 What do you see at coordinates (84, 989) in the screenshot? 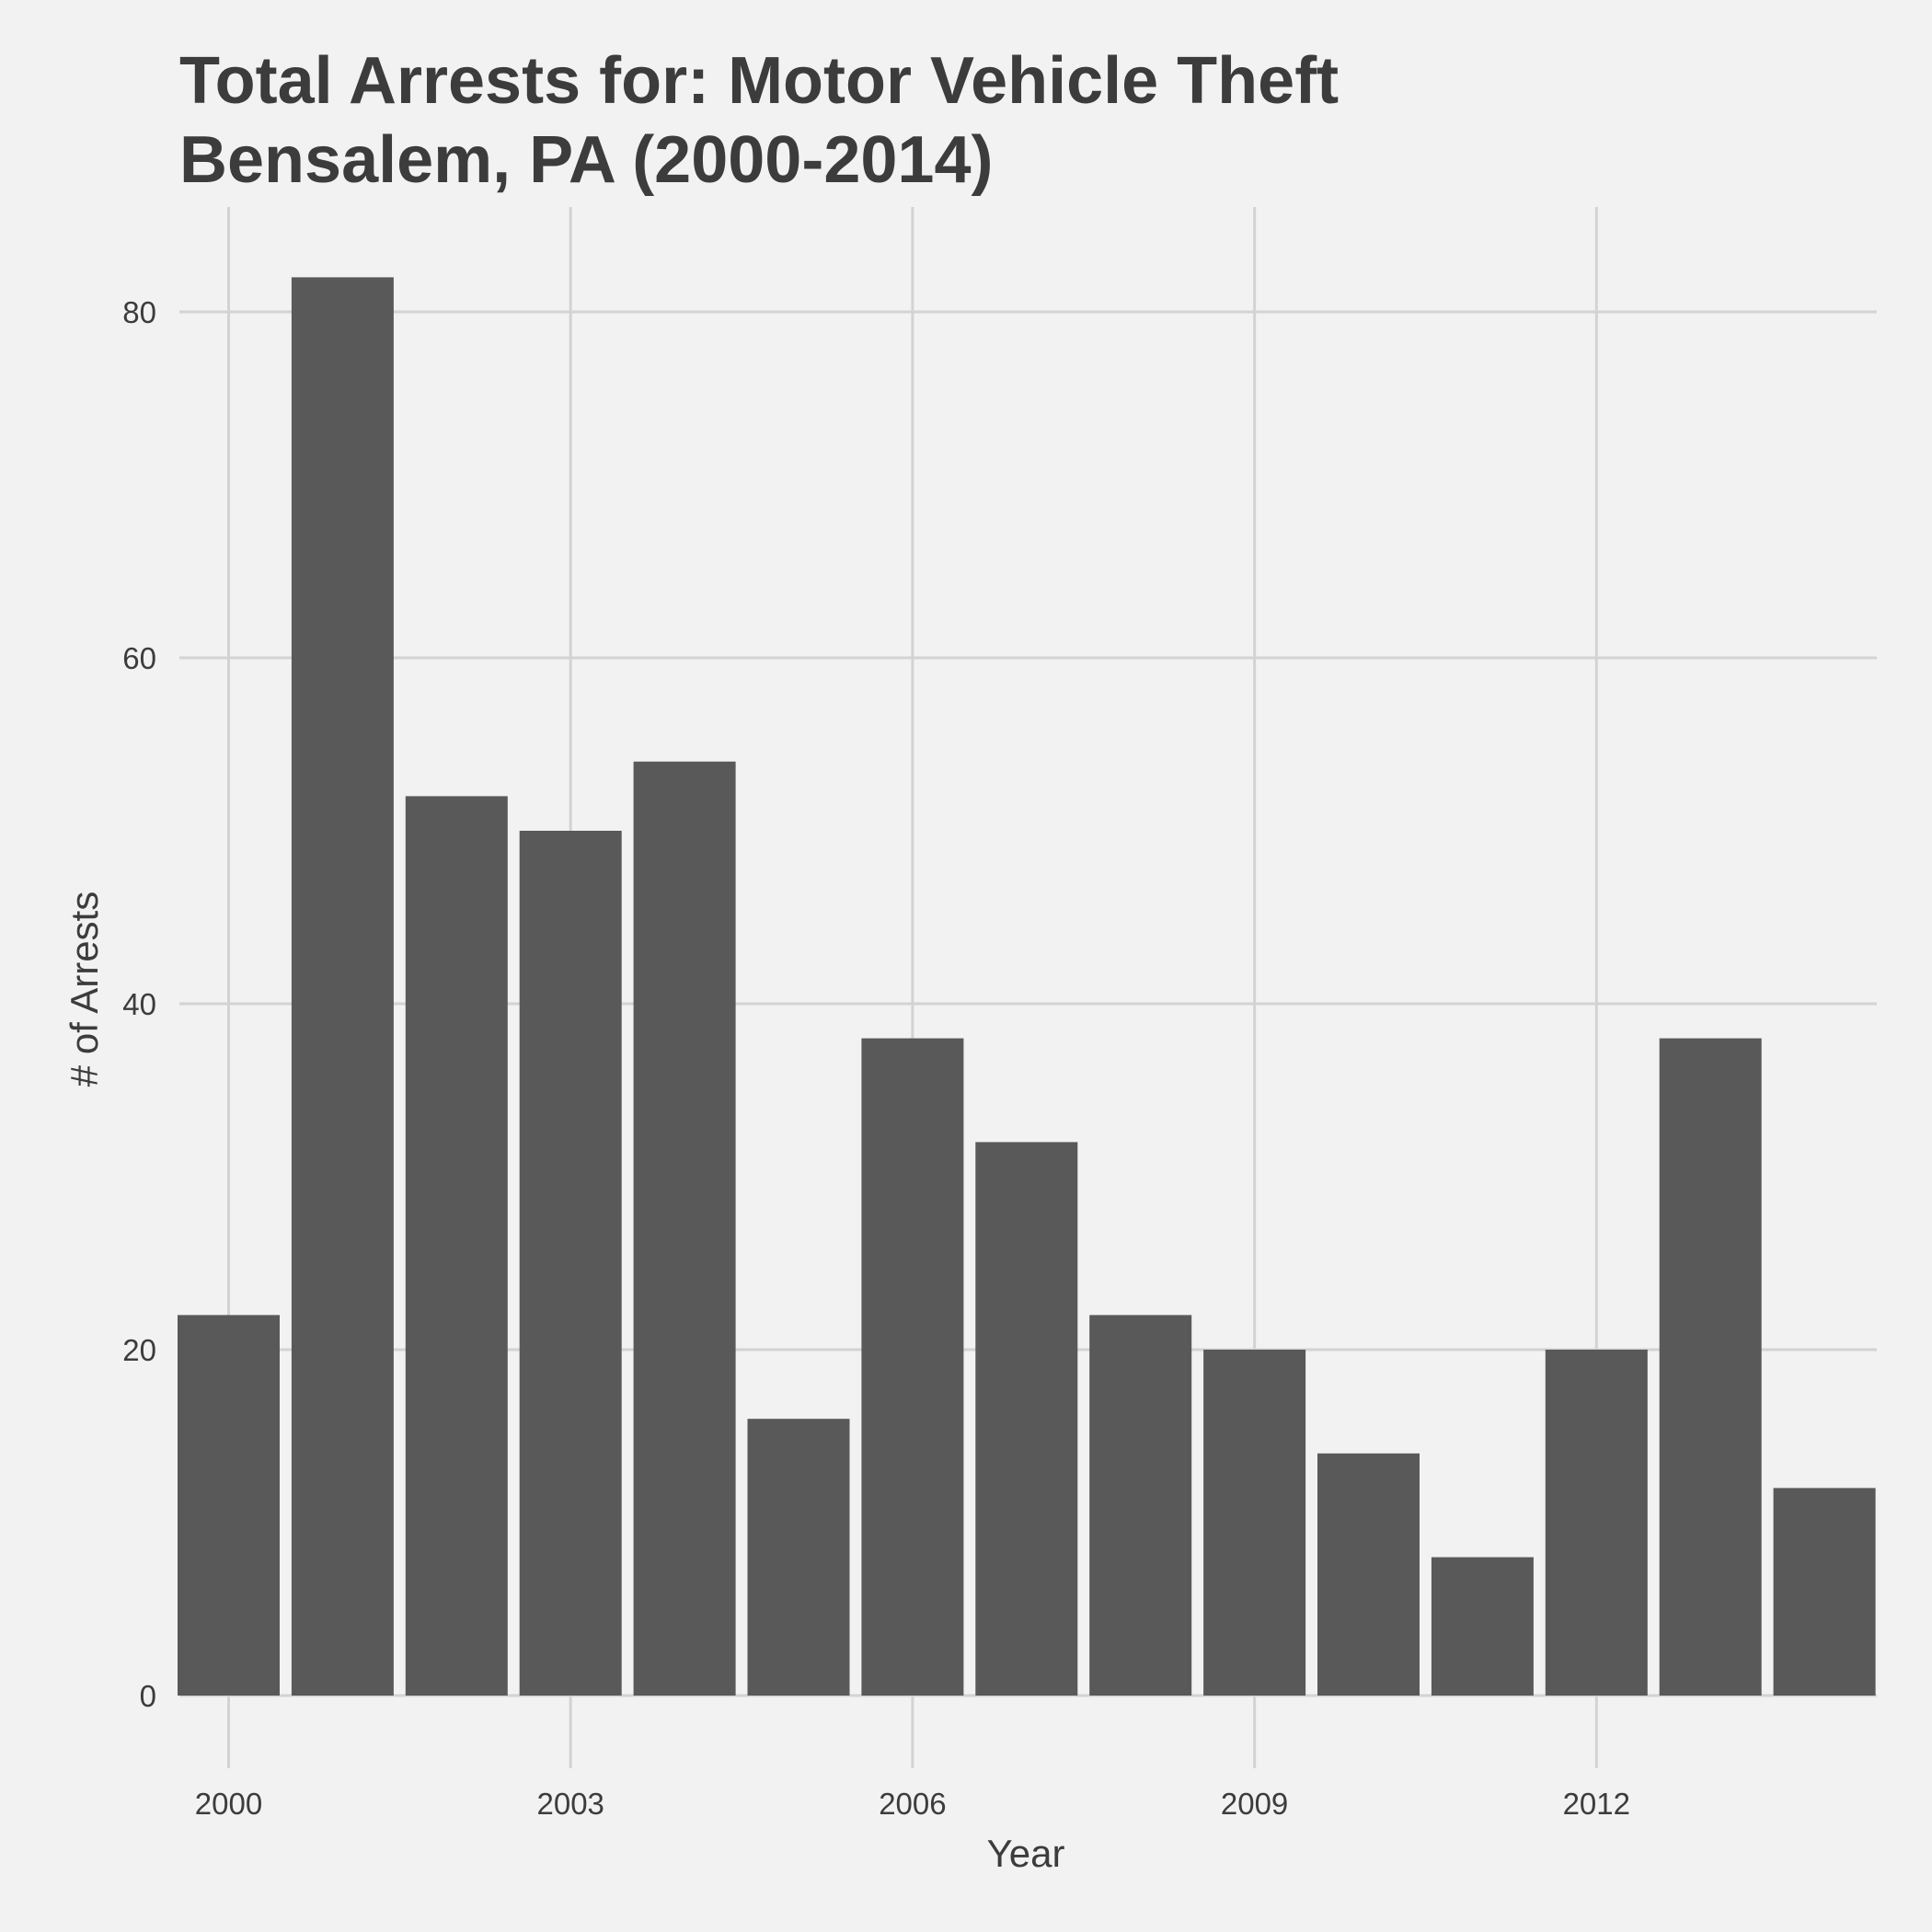
I see `y-axis-title: # of Arrests` at bounding box center [84, 989].